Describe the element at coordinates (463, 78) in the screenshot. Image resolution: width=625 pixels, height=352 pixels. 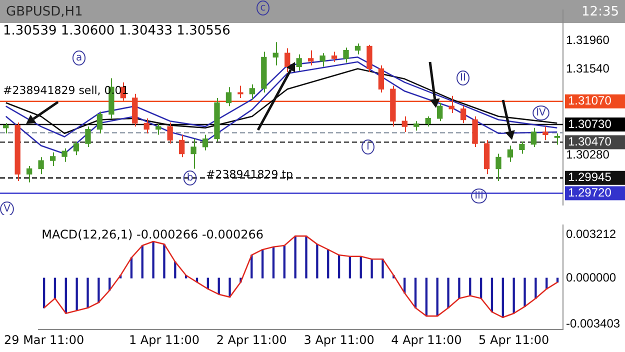
I see `annotation: II` at that location.